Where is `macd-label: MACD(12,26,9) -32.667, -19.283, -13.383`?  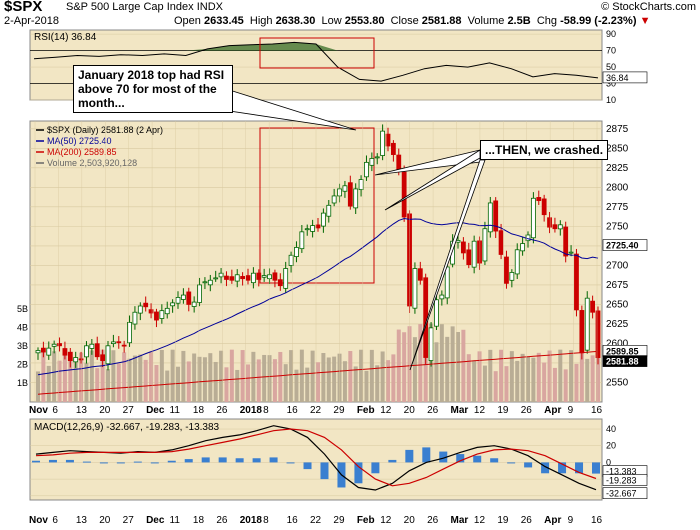
macd-label: MACD(12,26,9) -32.667, -19.283, -13.383 is located at coordinates (127, 427).